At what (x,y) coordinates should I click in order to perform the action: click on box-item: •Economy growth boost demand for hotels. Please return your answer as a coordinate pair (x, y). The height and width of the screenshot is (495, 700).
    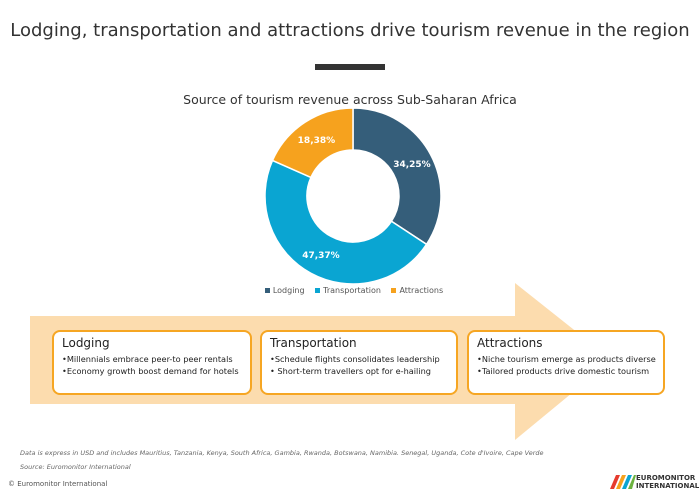
    Looking at the image, I should click on (150, 371).